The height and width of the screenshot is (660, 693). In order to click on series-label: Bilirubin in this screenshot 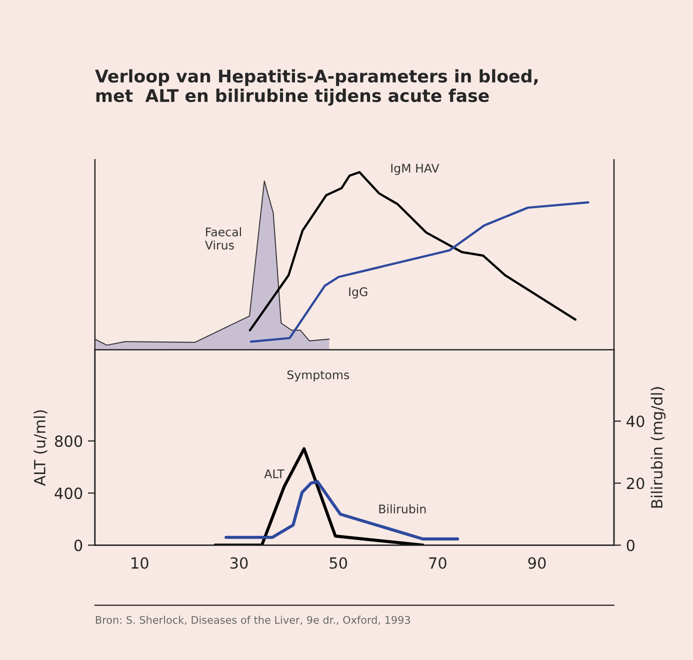, I will do `click(402, 509)`.